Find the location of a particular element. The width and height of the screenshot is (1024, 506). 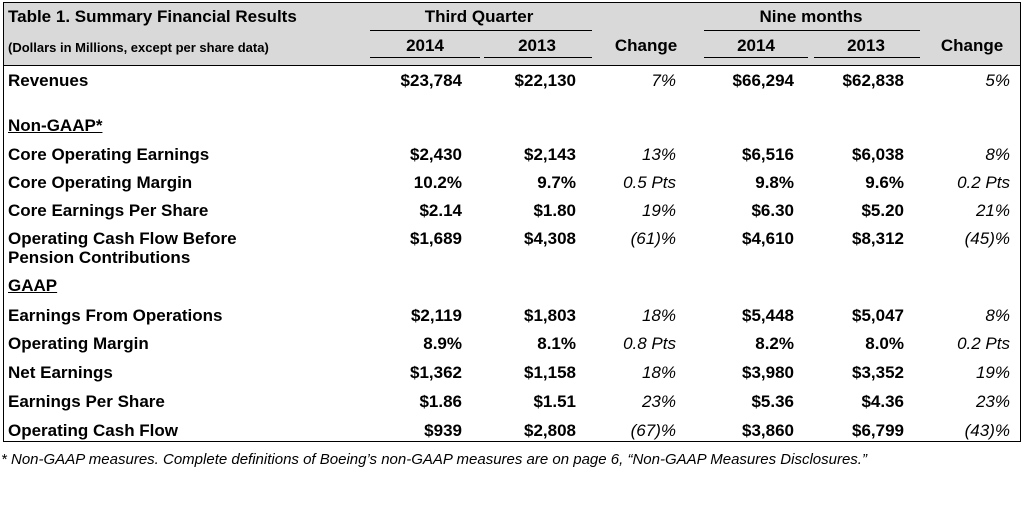

group-underline-nine-months is located at coordinates (812, 30).